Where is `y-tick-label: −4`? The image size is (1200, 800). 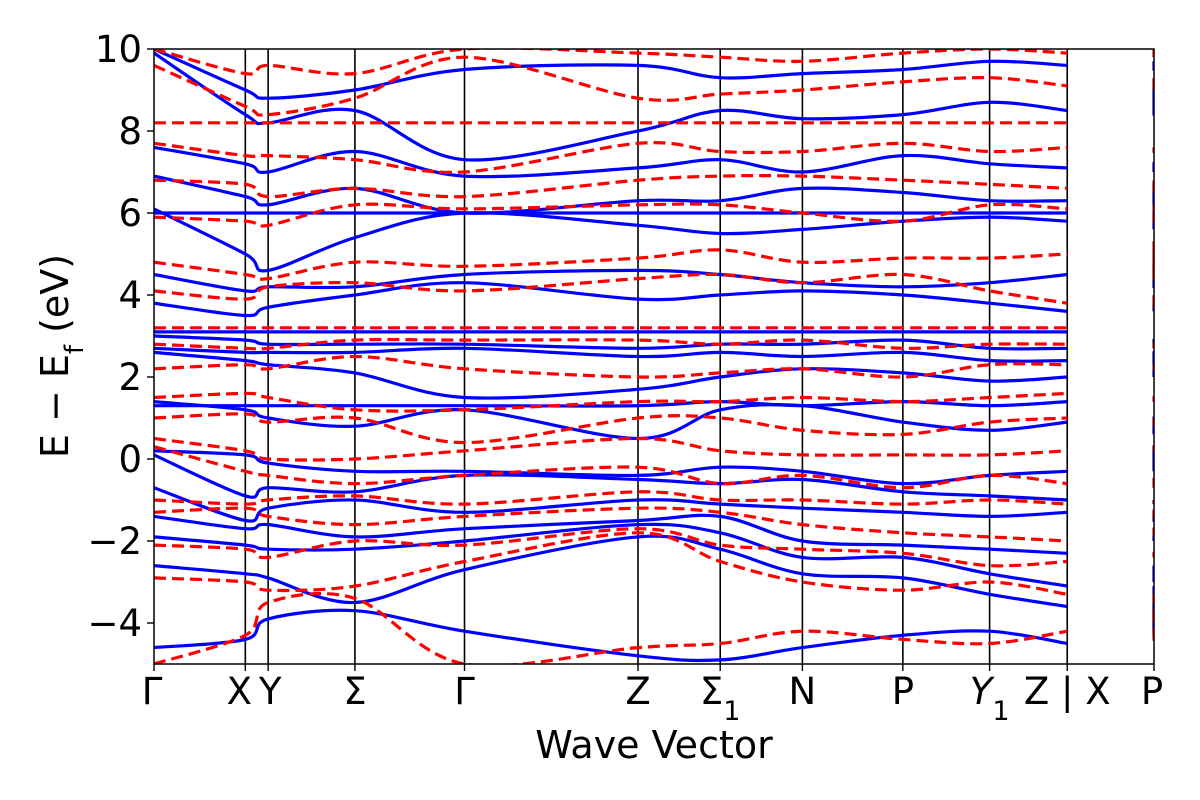 y-tick-label: −4 is located at coordinates (114, 623).